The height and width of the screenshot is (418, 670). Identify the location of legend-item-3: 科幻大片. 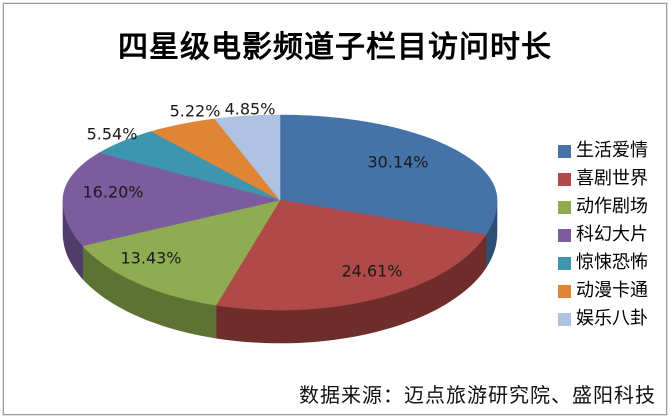
(603, 235).